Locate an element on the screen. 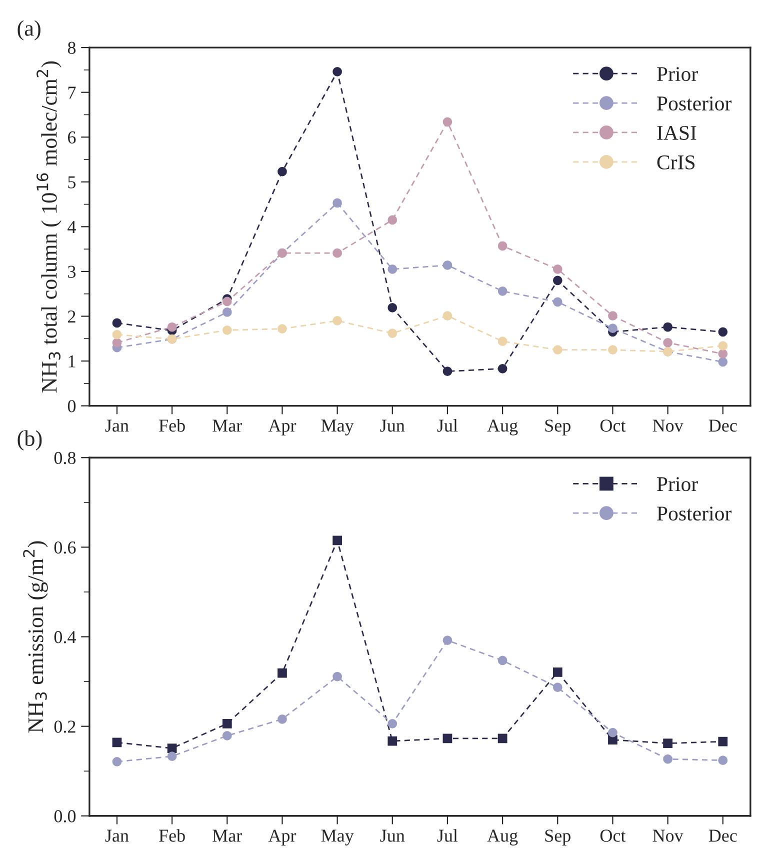 The height and width of the screenshot is (849, 758). y-tick-label: 4 is located at coordinates (72, 227).